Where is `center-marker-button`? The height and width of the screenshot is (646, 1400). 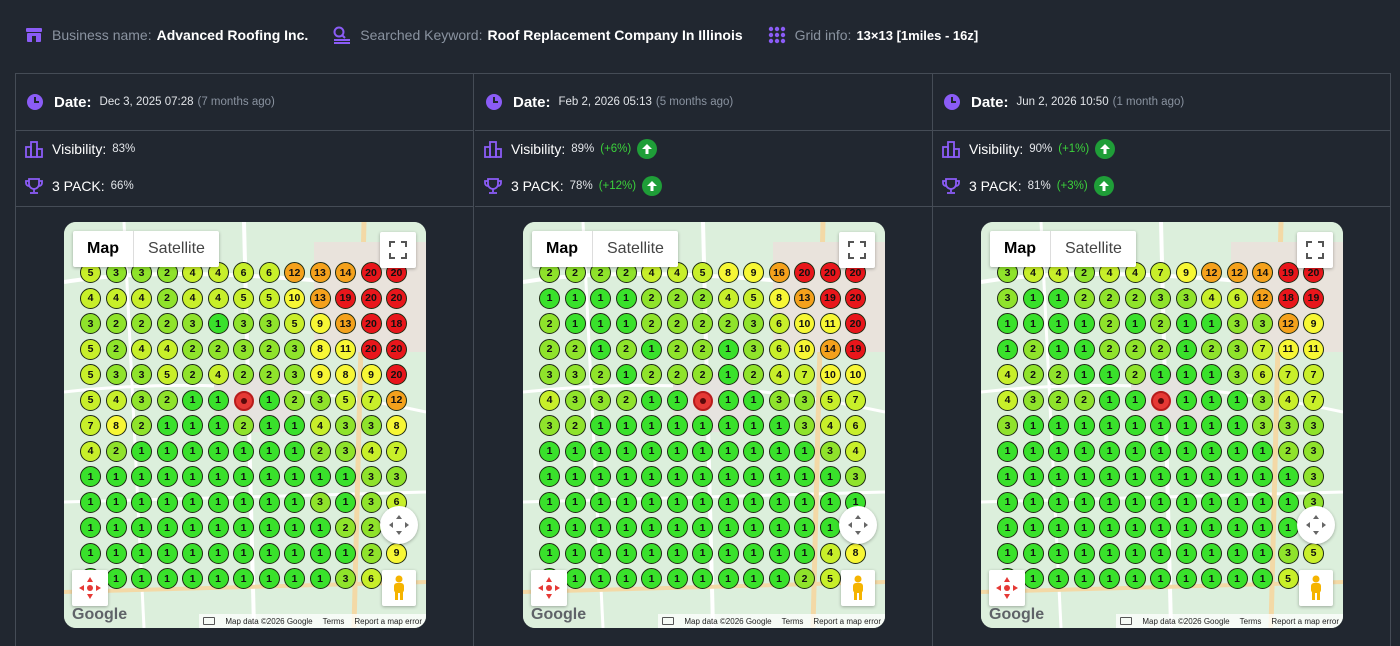 center-marker-button is located at coordinates (549, 588).